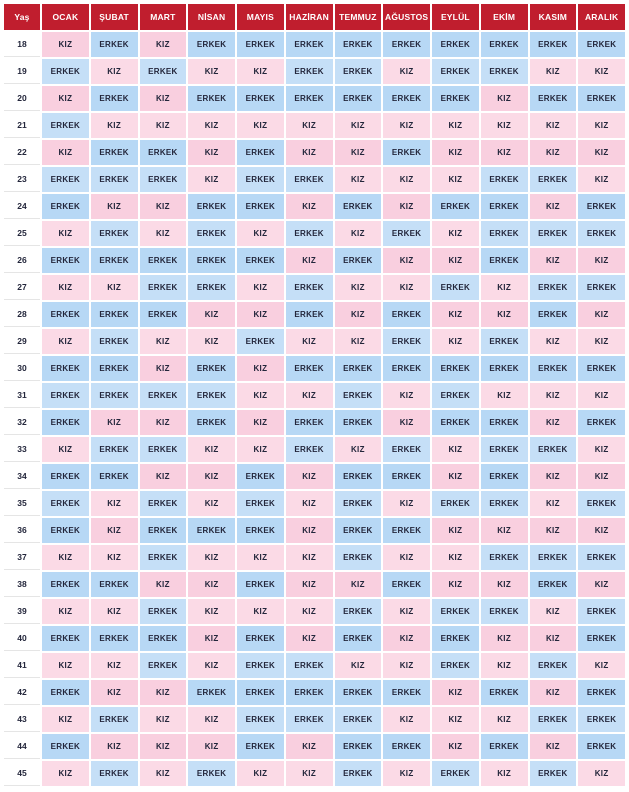 Image resolution: width=629 pixels, height=792 pixels. Describe the element at coordinates (114, 17) in the screenshot. I see `month-header-2: ŞUBAT` at that location.